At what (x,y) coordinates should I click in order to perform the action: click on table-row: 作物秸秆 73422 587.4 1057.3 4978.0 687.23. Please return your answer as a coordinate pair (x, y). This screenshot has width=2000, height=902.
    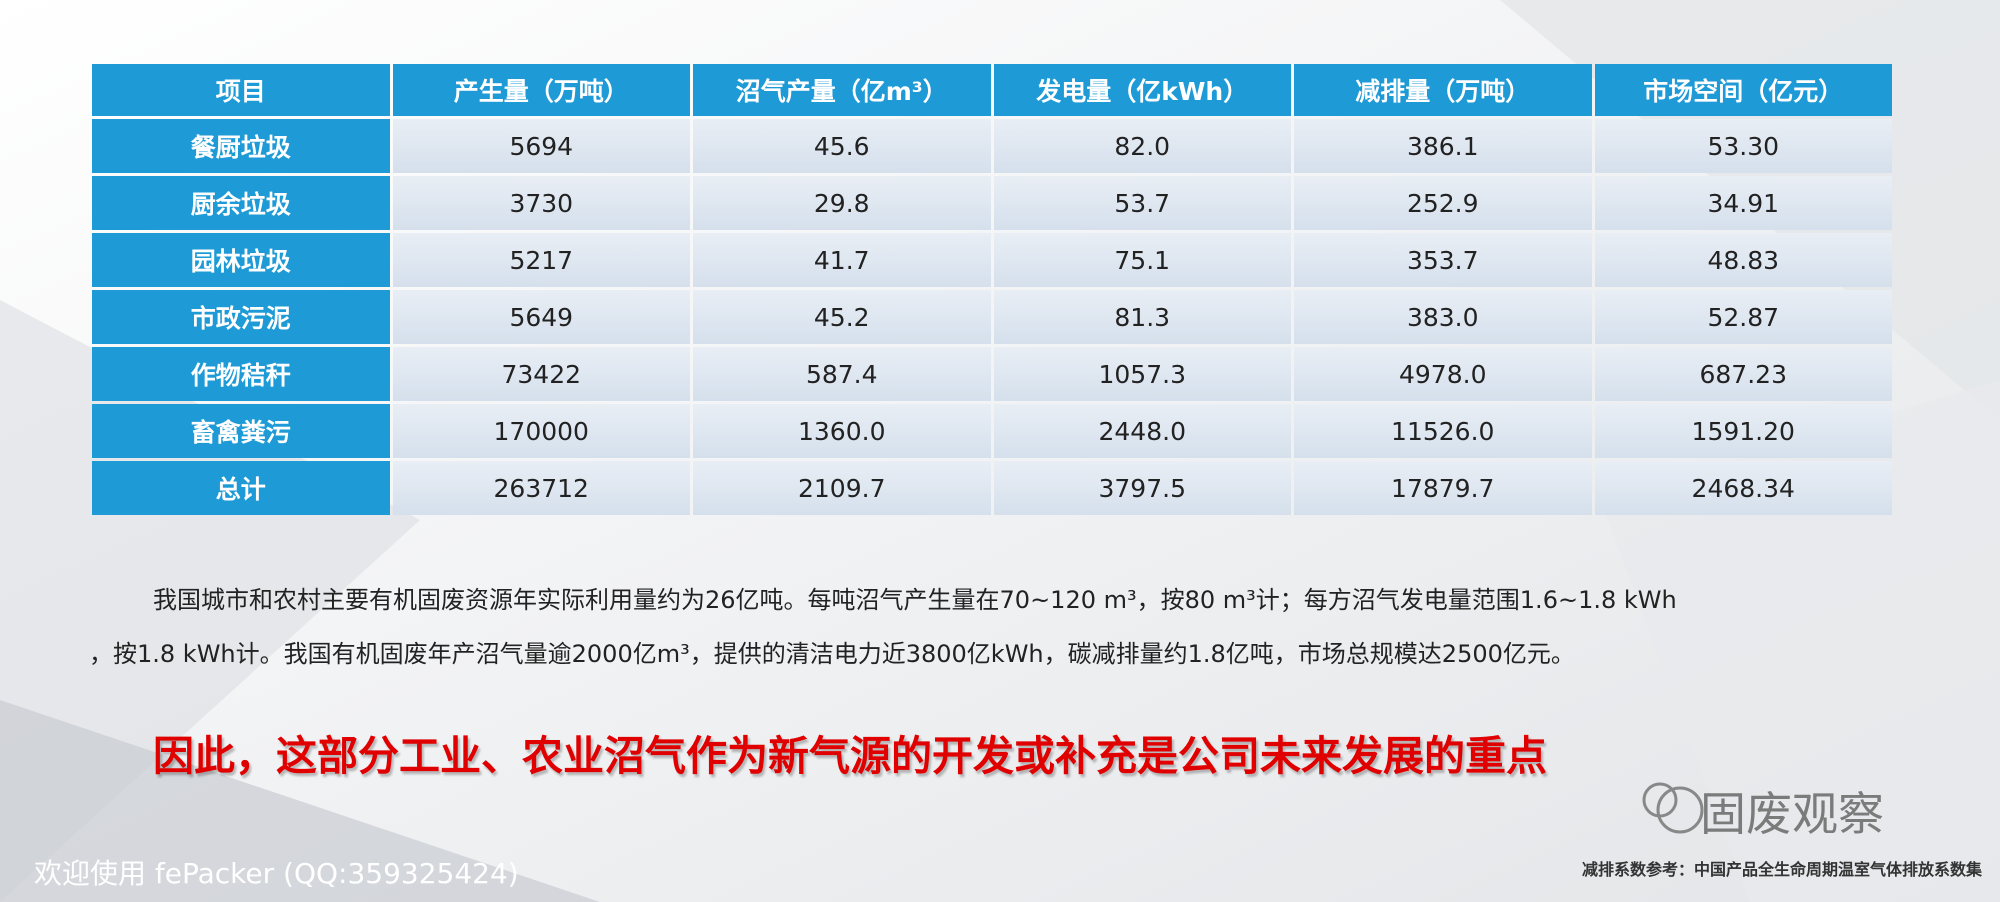
    Looking at the image, I should click on (992, 374).